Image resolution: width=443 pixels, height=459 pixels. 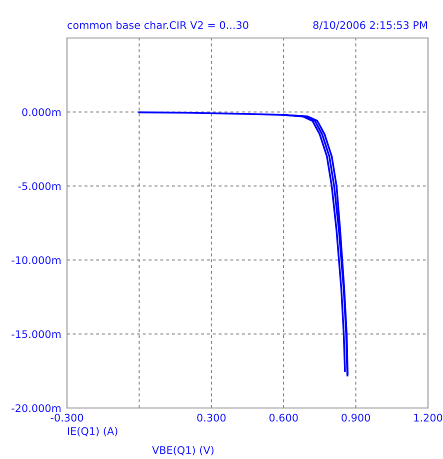 I want to click on x-axis-title: VBE(Q1) (V), so click(x=183, y=451).